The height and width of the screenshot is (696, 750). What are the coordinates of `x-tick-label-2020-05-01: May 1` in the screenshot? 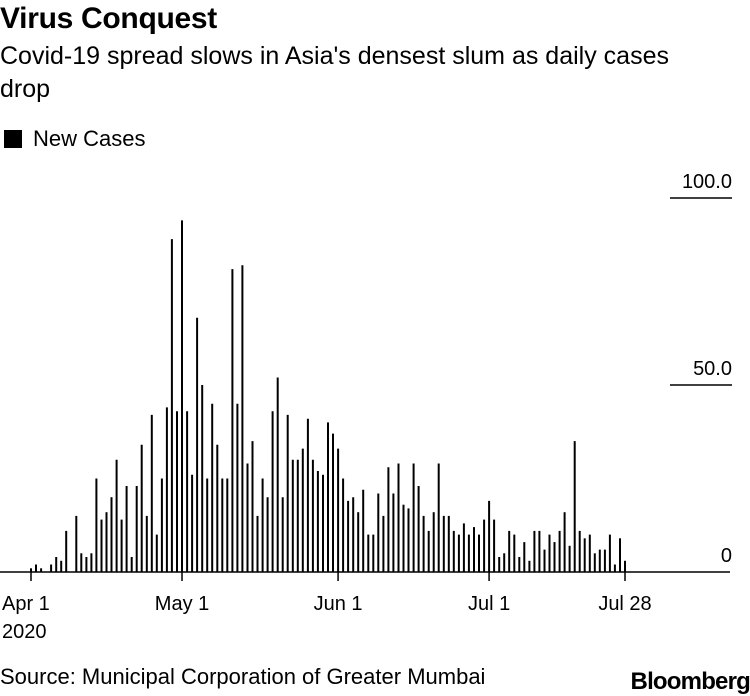 It's located at (182, 604).